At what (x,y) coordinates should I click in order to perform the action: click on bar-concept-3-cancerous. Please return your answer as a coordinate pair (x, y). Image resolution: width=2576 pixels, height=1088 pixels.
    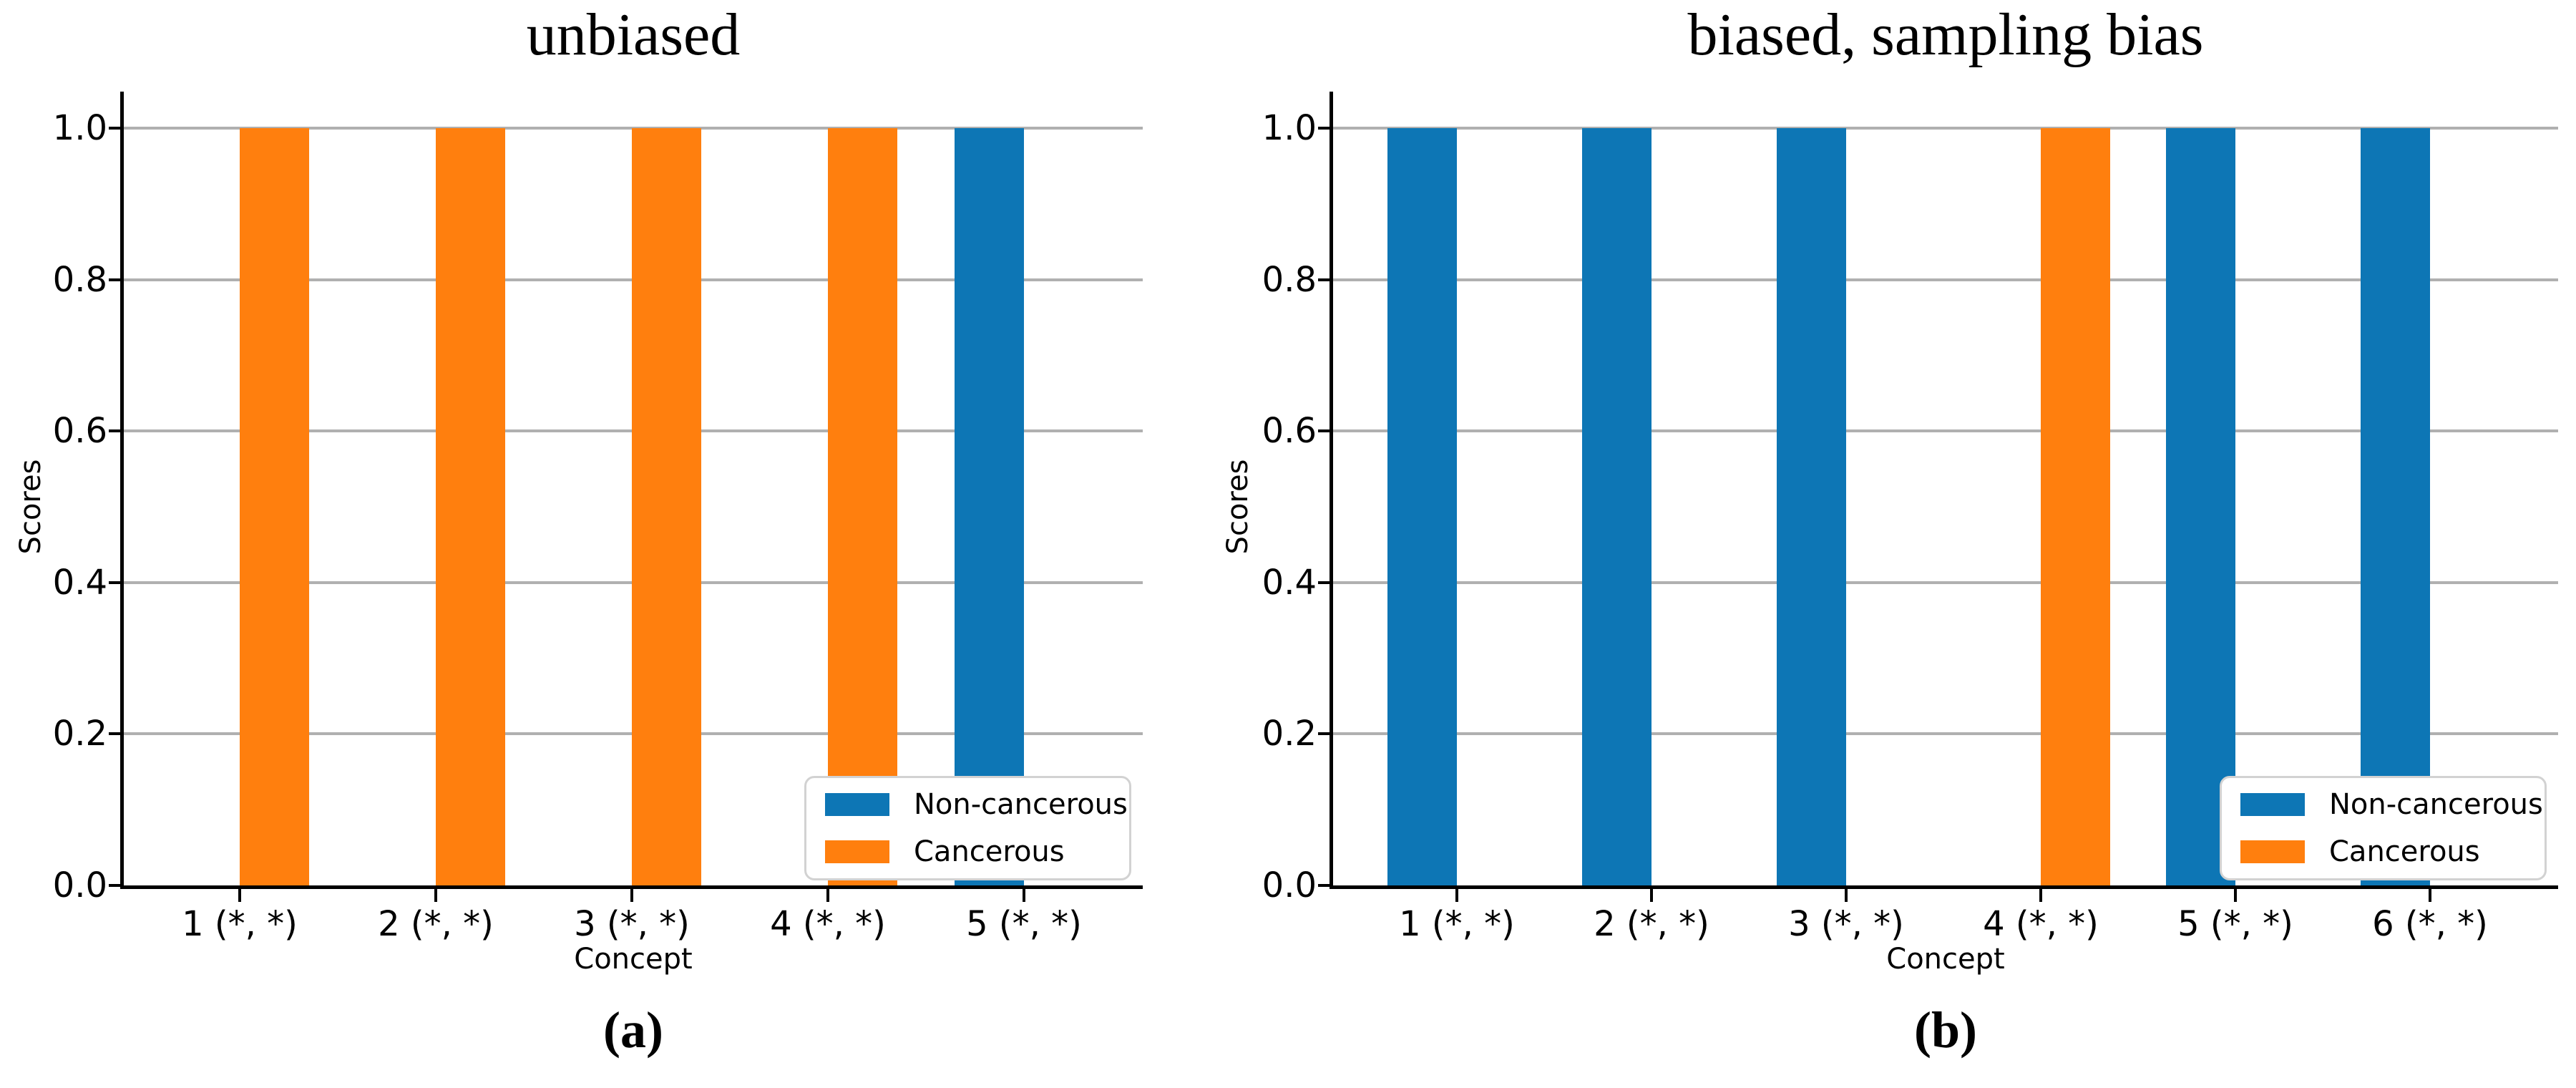
    Looking at the image, I should click on (666, 506).